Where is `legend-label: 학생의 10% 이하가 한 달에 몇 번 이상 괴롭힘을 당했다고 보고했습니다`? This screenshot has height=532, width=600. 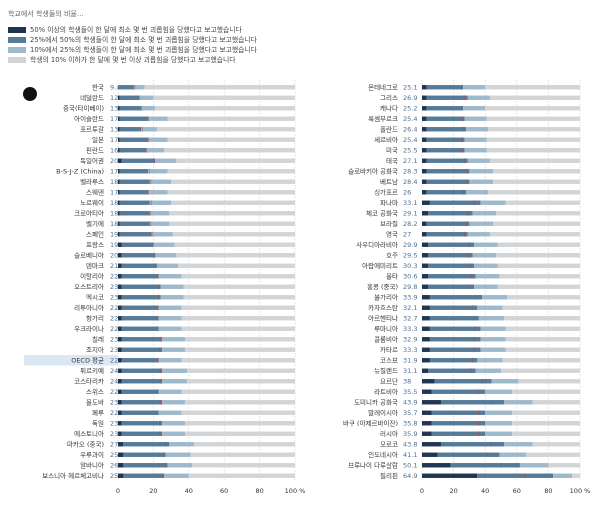 legend-label: 학생의 10% 이하가 한 달에 몇 번 이상 괴롭힘을 당했다고 보고했습니다 is located at coordinates (133, 59).